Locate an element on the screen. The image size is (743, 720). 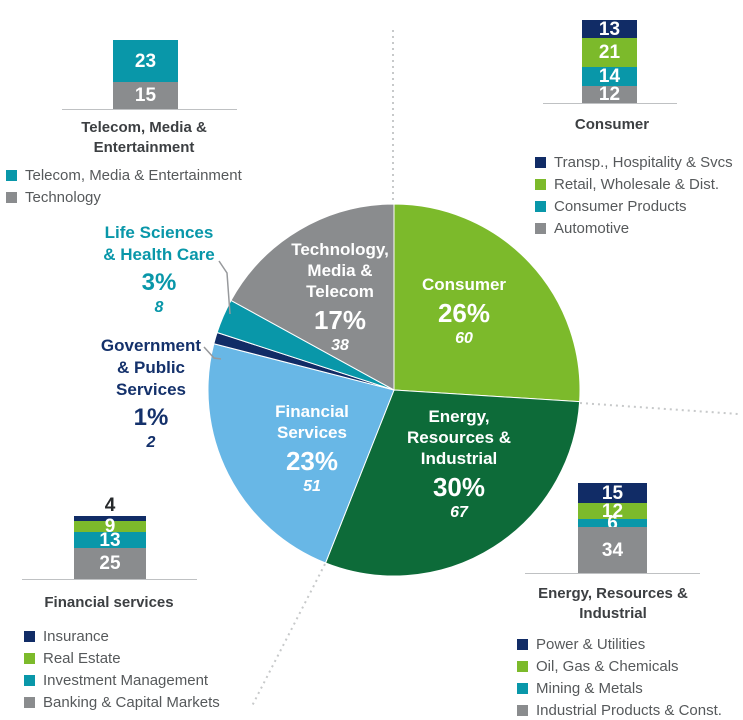
slice-count: 2 is located at coordinates (151, 442).